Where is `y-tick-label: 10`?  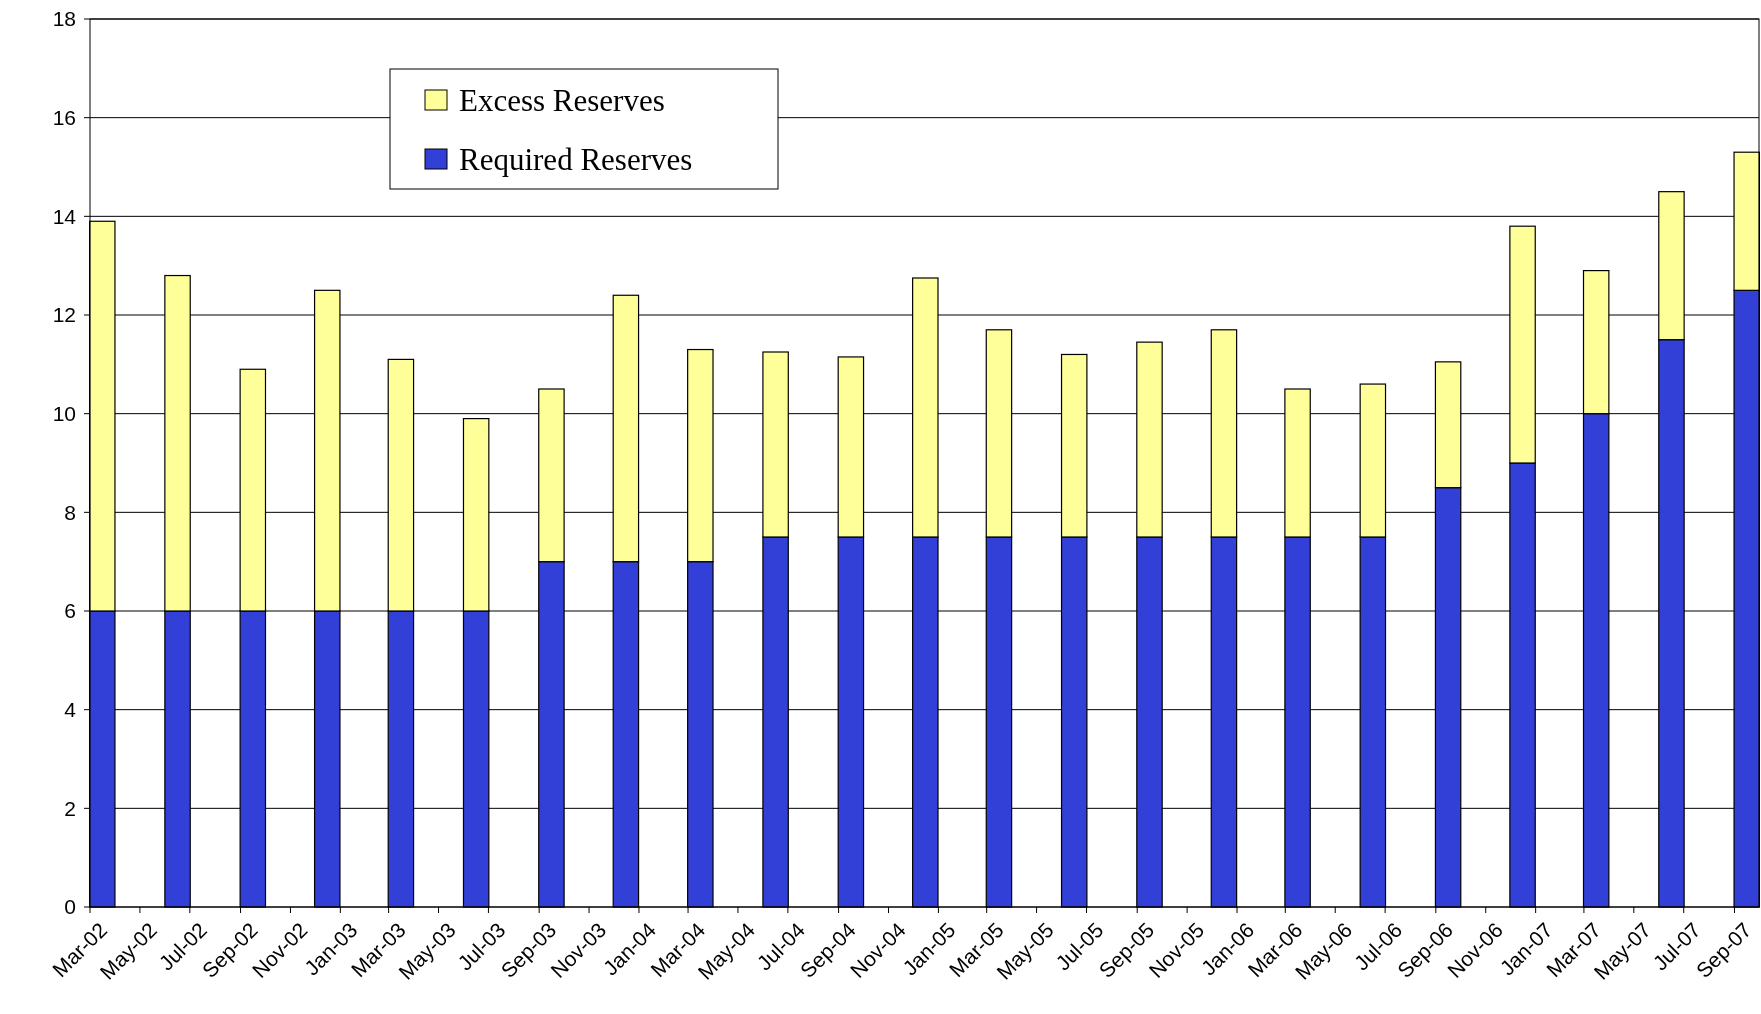 y-tick-label: 10 is located at coordinates (64, 414).